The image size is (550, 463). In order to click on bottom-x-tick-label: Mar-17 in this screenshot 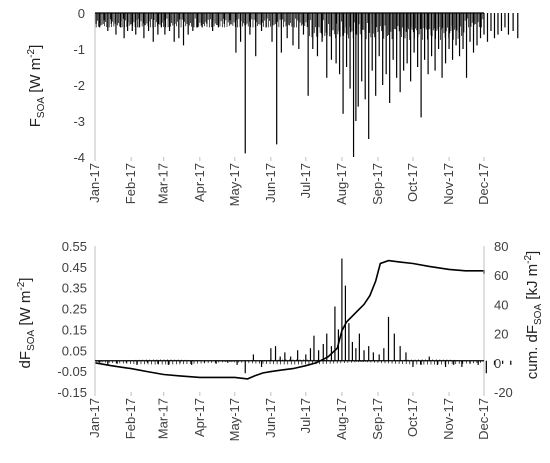, I will do `click(163, 418)`.